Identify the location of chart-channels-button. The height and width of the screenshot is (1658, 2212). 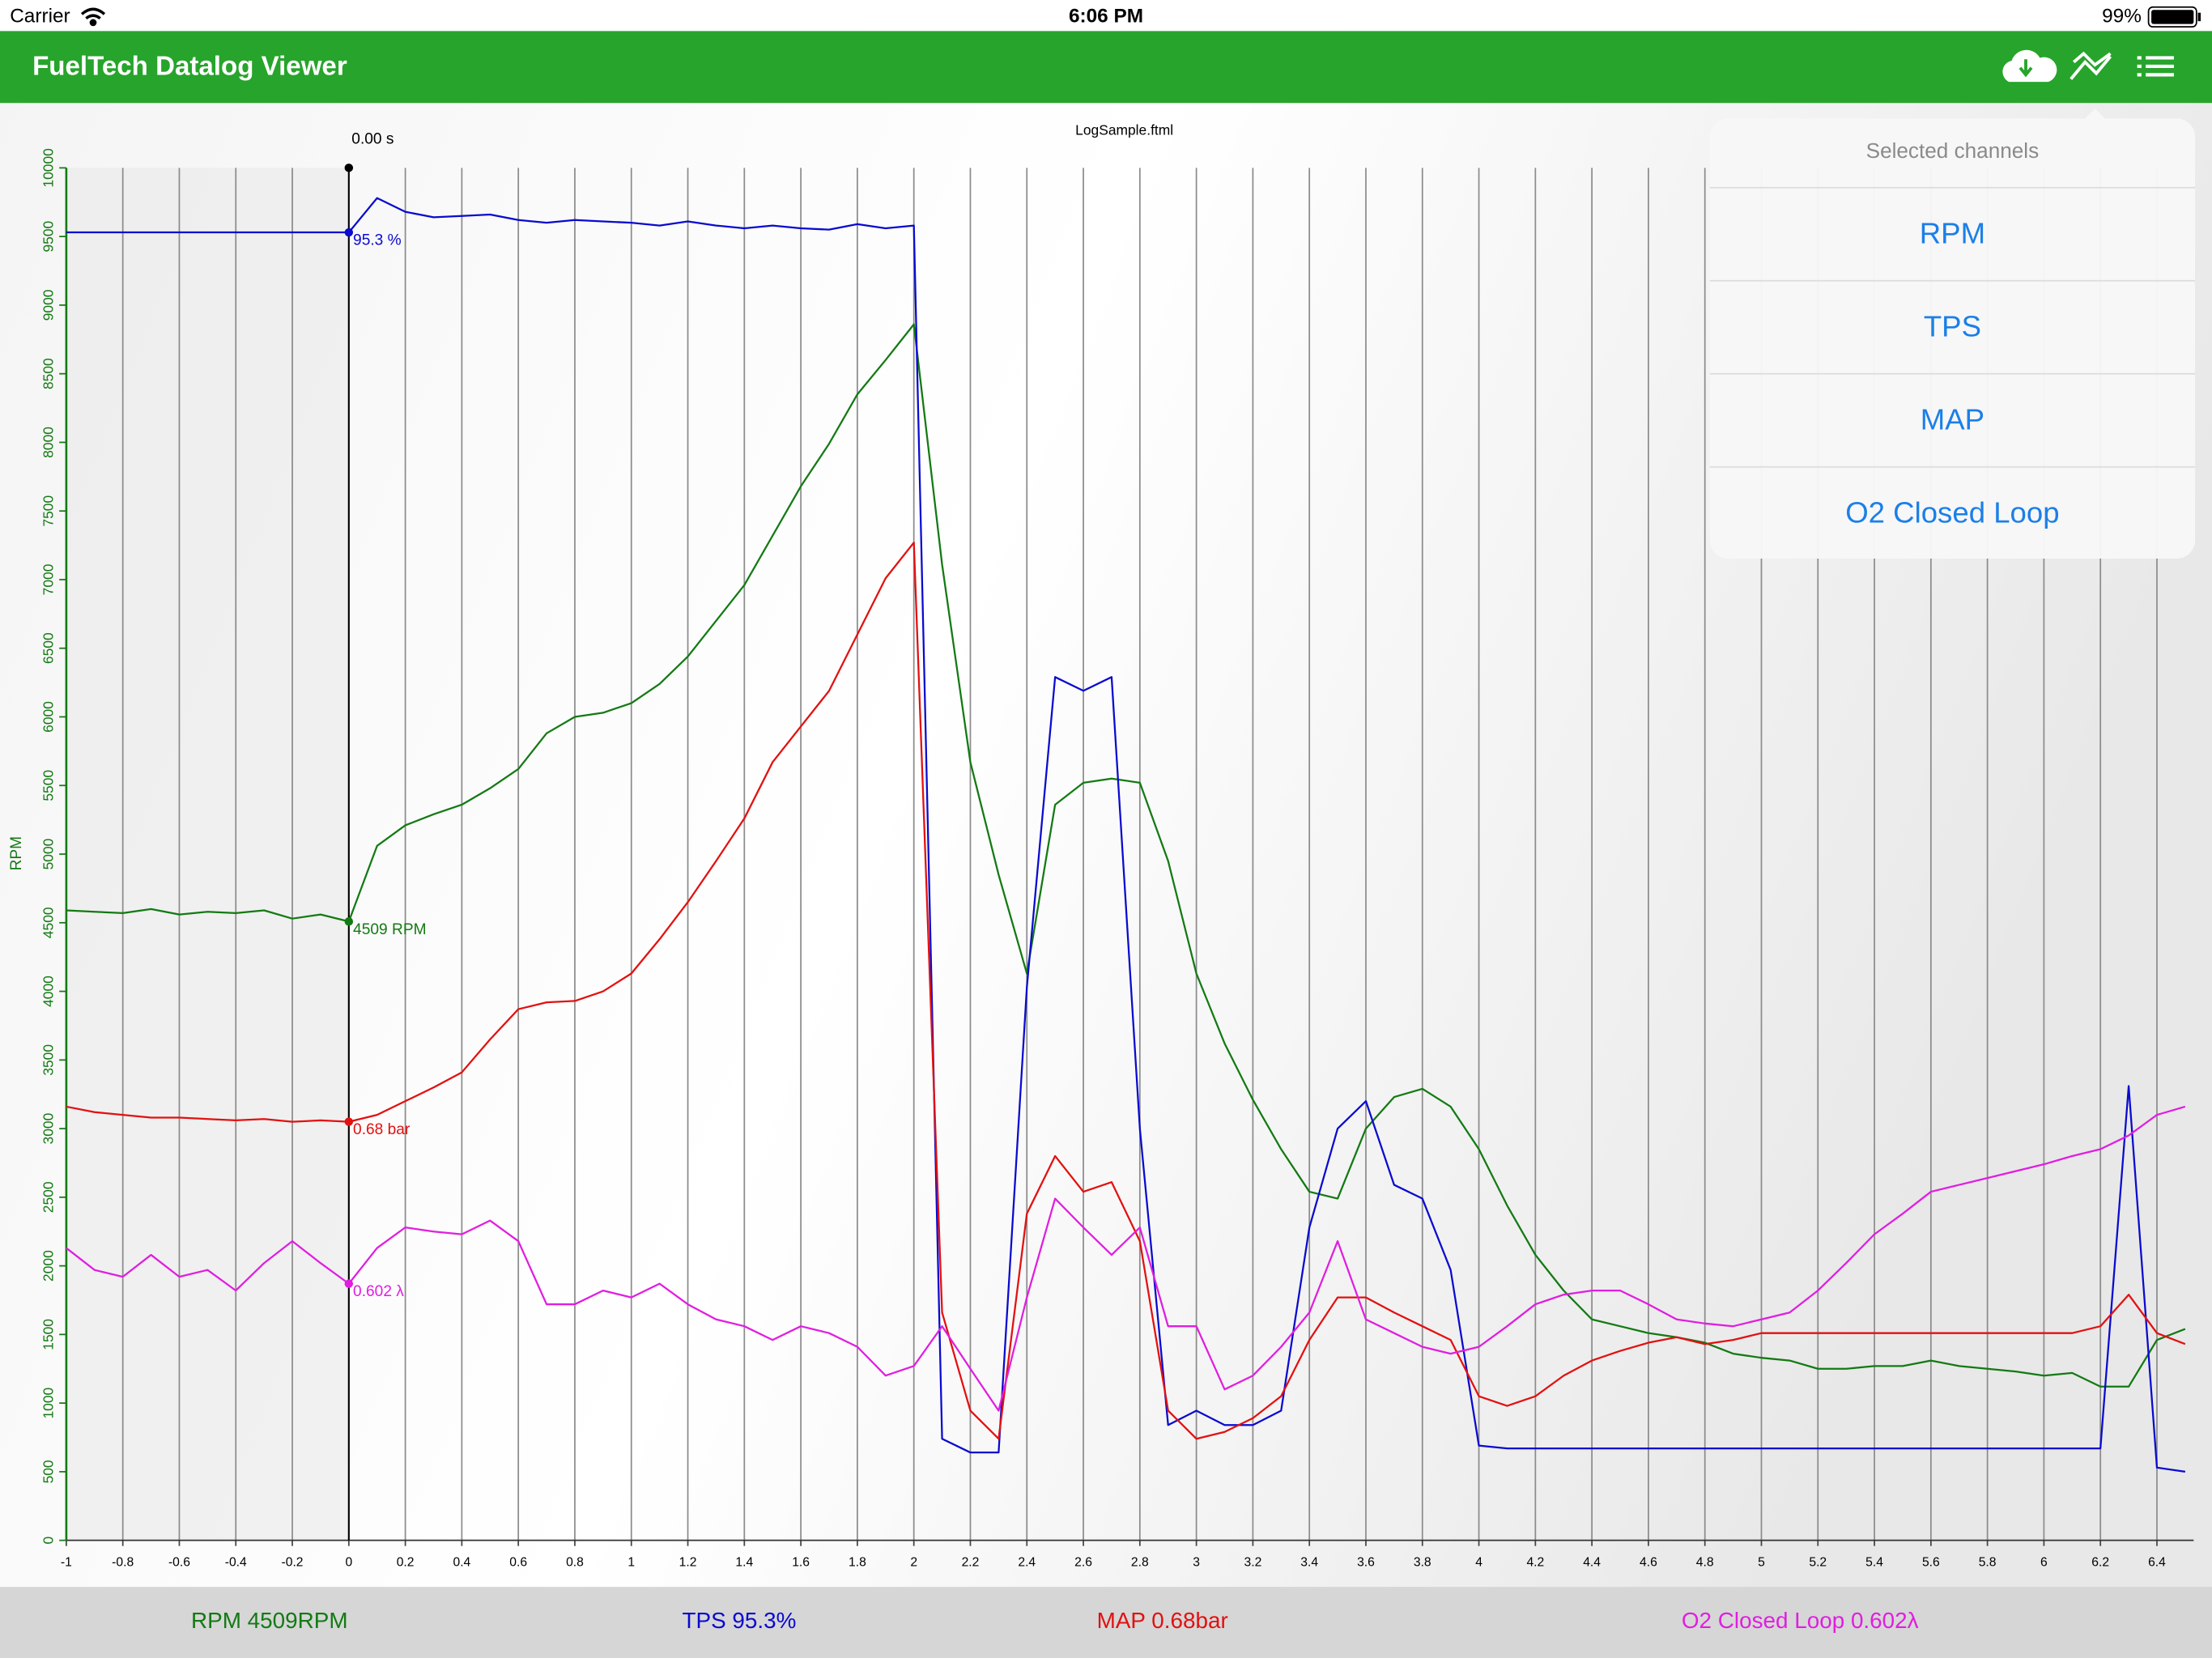
(2090, 65).